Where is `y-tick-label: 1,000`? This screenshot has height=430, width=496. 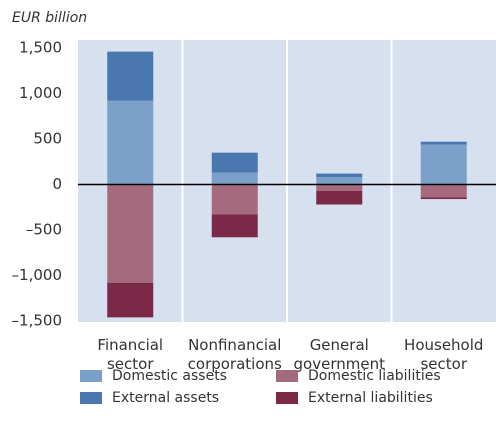 y-tick-label: 1,000 is located at coordinates (40, 93).